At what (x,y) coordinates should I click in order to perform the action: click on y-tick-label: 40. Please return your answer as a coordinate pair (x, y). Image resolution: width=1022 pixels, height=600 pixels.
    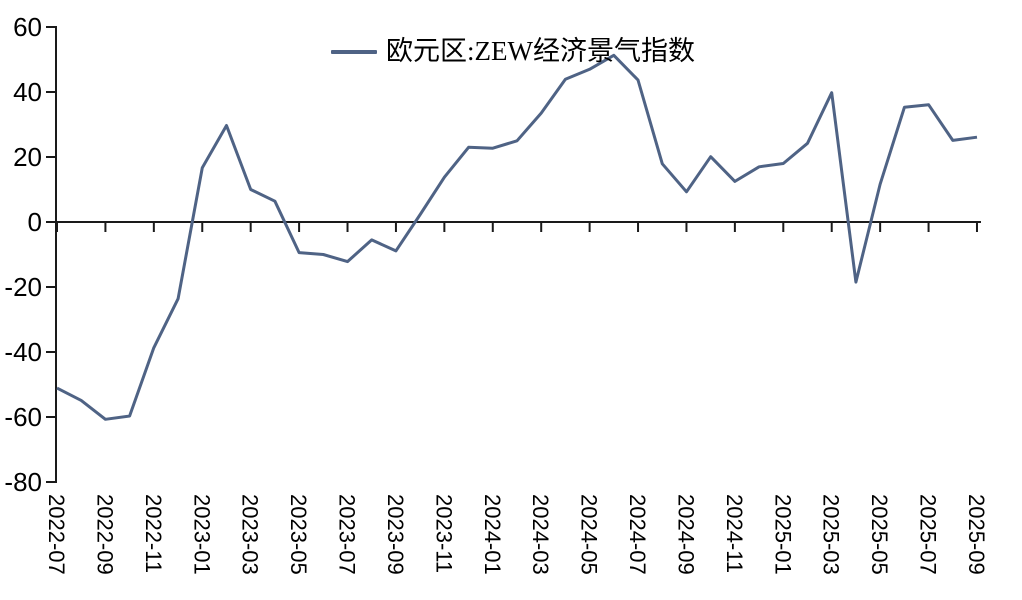
    Looking at the image, I should click on (27, 92).